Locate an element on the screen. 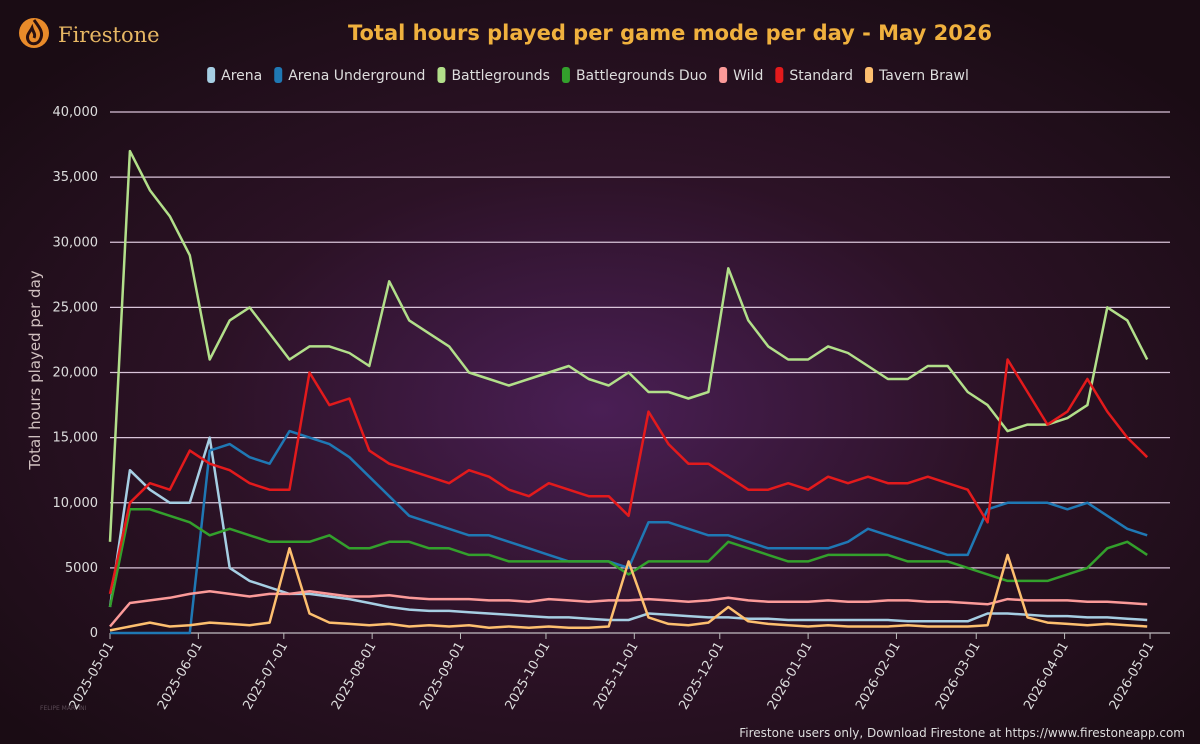 The width and height of the screenshot is (1200, 744). y-tick-label: 20,000 is located at coordinates (76, 373).